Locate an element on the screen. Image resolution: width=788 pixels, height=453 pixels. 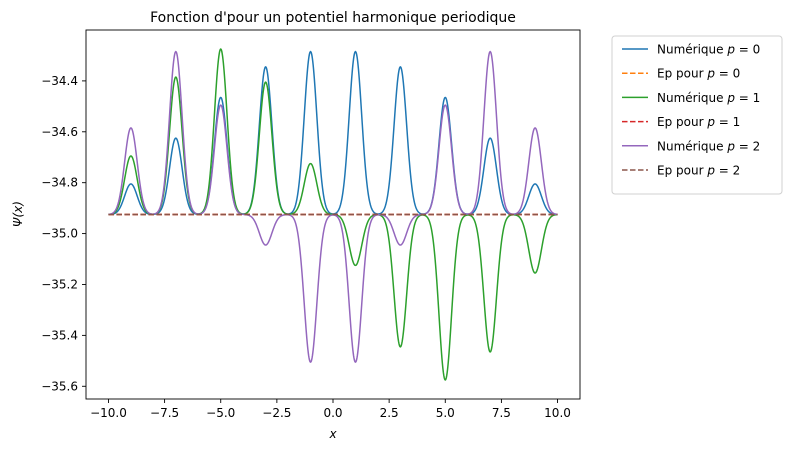
legend-box is located at coordinates (697, 115).